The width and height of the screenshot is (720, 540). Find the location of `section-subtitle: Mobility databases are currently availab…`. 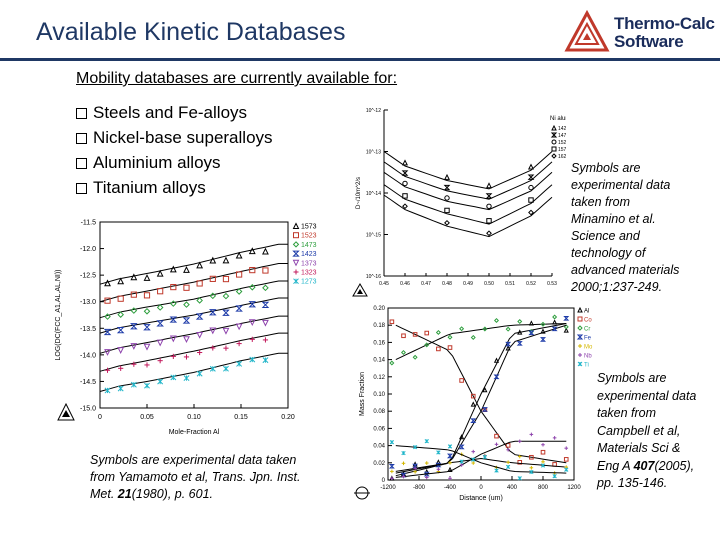

section-subtitle: Mobility databases are currently availab… is located at coordinates (237, 78).